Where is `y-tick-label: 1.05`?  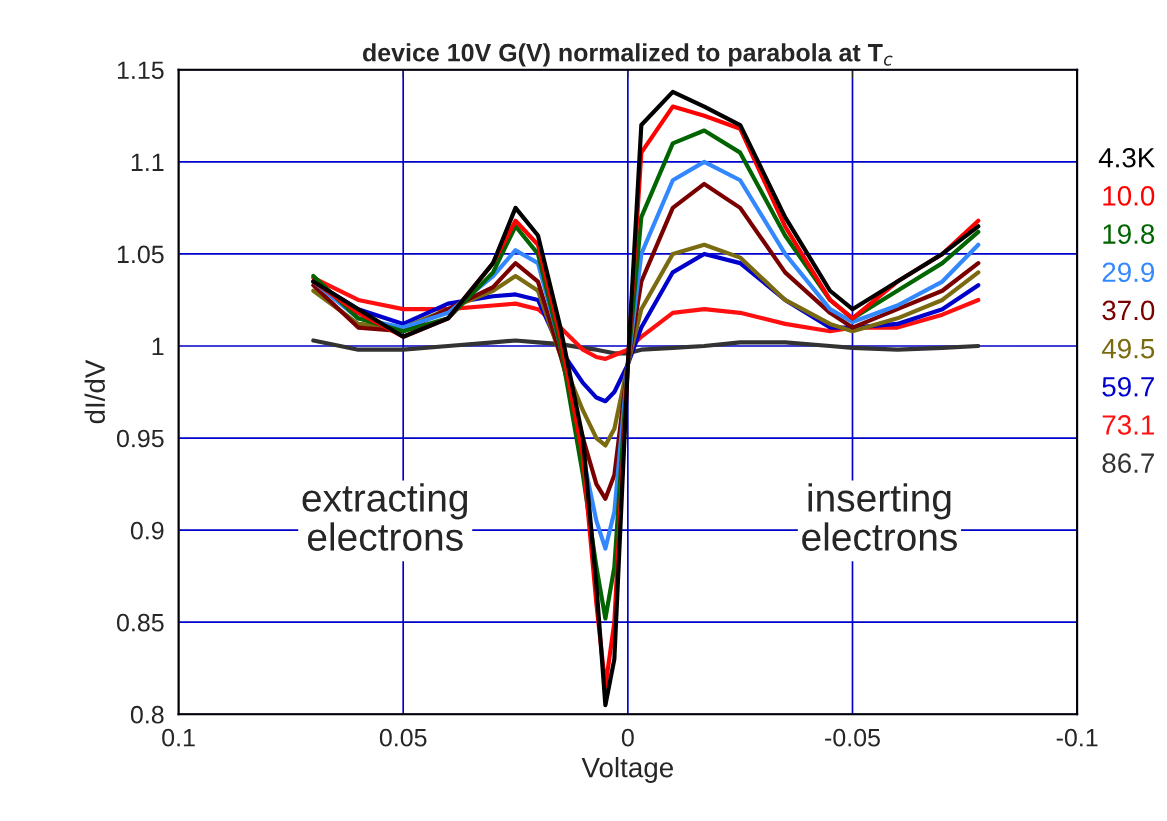 y-tick-label: 1.05 is located at coordinates (140, 254).